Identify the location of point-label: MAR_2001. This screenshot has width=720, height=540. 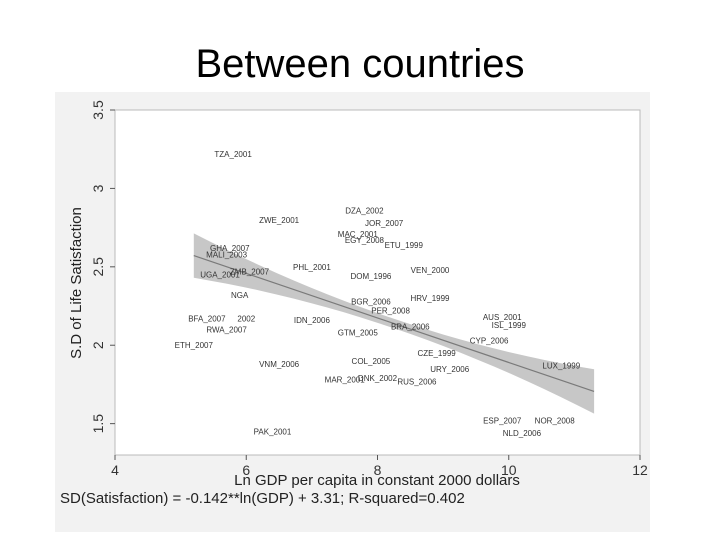
(345, 380).